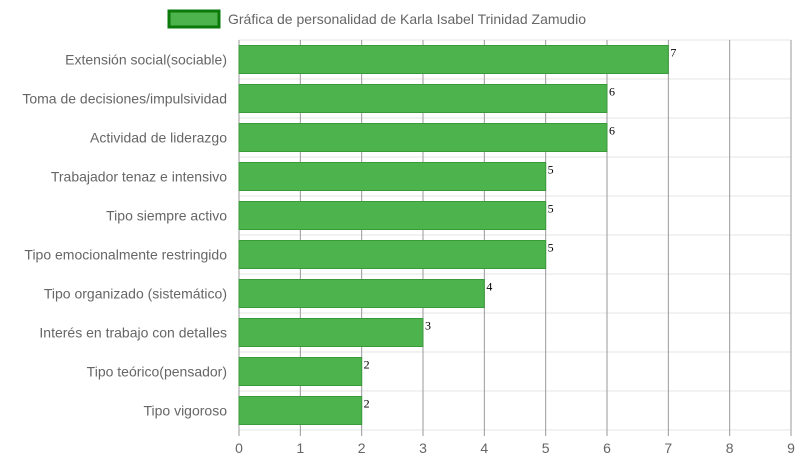 The width and height of the screenshot is (798, 470). What do you see at coordinates (607, 448) in the screenshot?
I see `x-tick-label: 6` at bounding box center [607, 448].